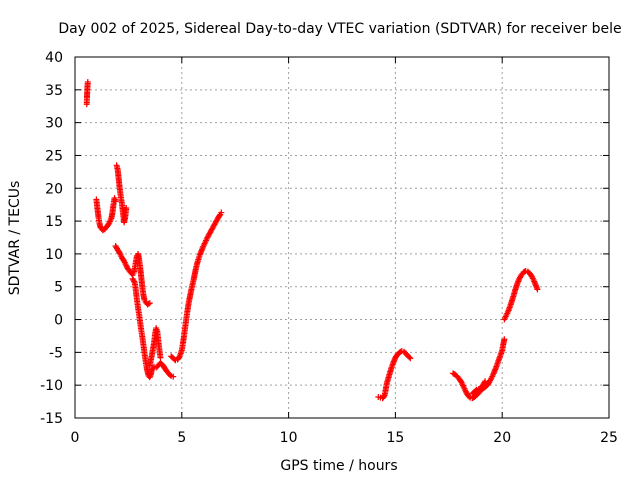  I want to click on x-tick-label: 20, so click(502, 438).